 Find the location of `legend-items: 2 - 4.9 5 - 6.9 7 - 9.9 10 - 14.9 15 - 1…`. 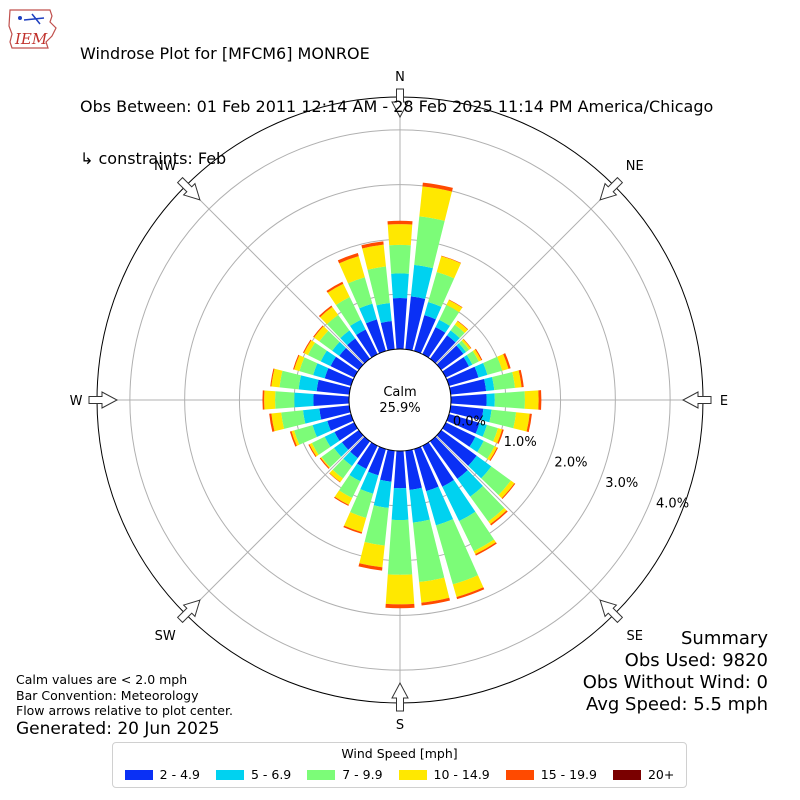

legend-items: 2 - 4.9 5 - 6.9 7 - 9.9 10 - 14.9 15 - 1… is located at coordinates (399, 774).